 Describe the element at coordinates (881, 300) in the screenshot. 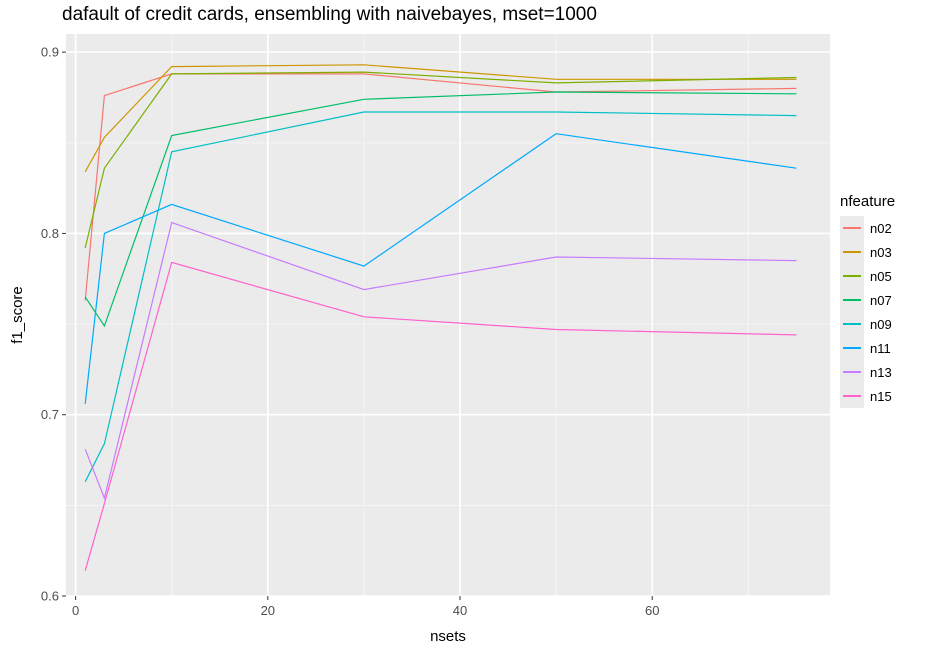

I see `legend-label: n07` at that location.